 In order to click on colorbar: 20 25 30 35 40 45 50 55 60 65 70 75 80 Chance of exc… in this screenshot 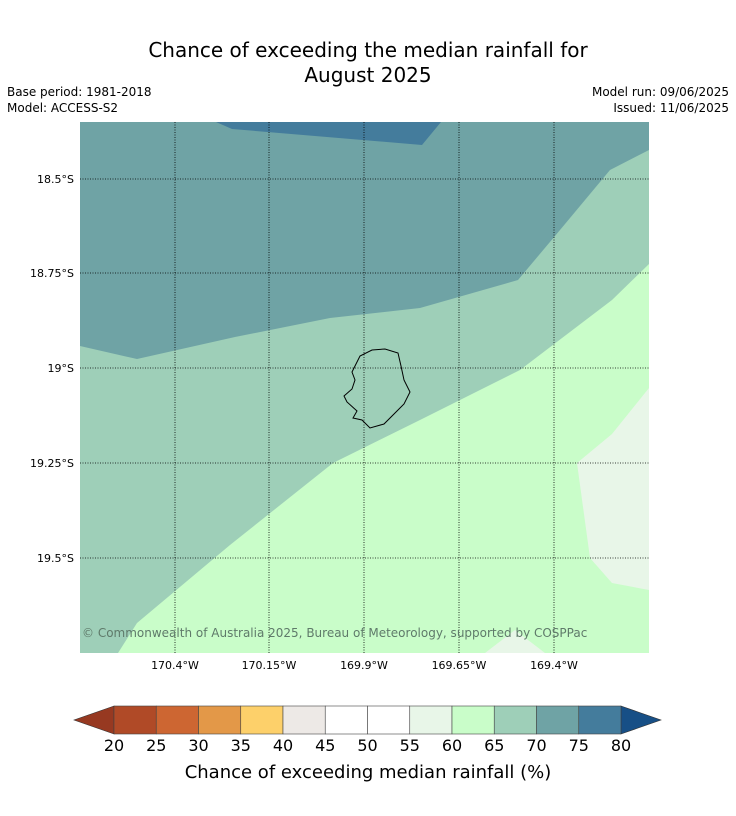, I will do `click(367, 744)`.